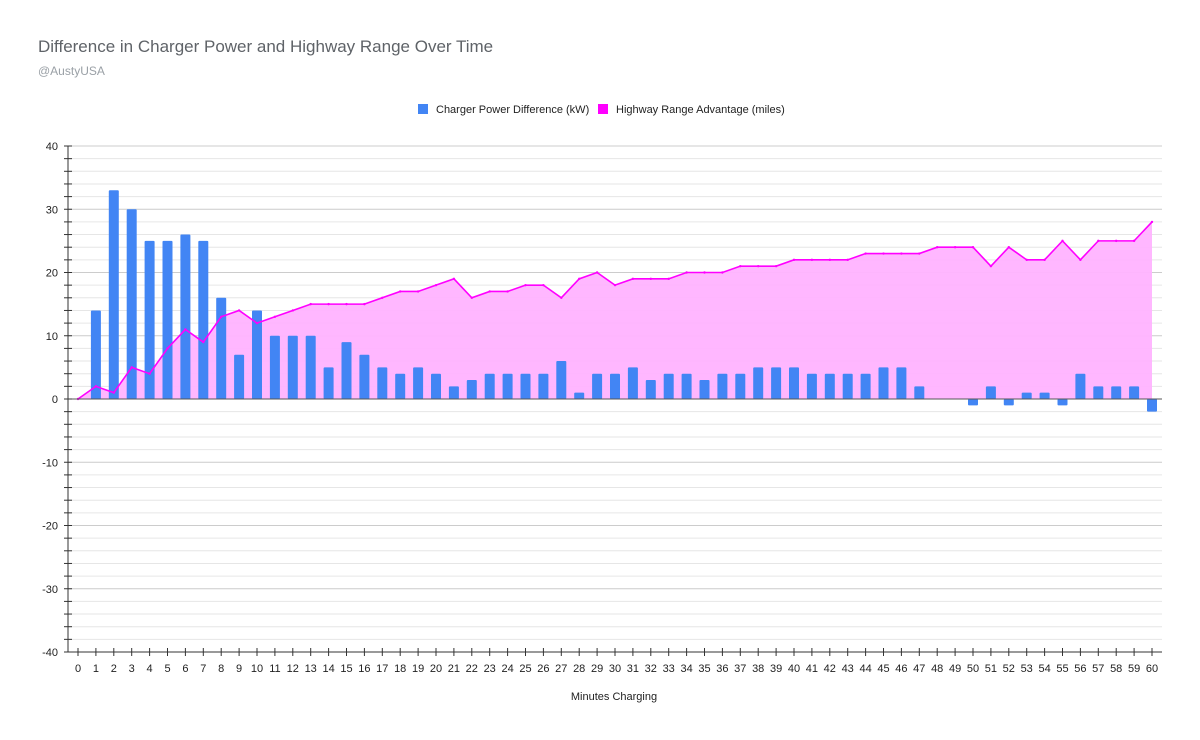 The height and width of the screenshot is (740, 1200). What do you see at coordinates (512, 110) in the screenshot?
I see `legend-item-power-label: Charger Power Difference (kW)` at bounding box center [512, 110].